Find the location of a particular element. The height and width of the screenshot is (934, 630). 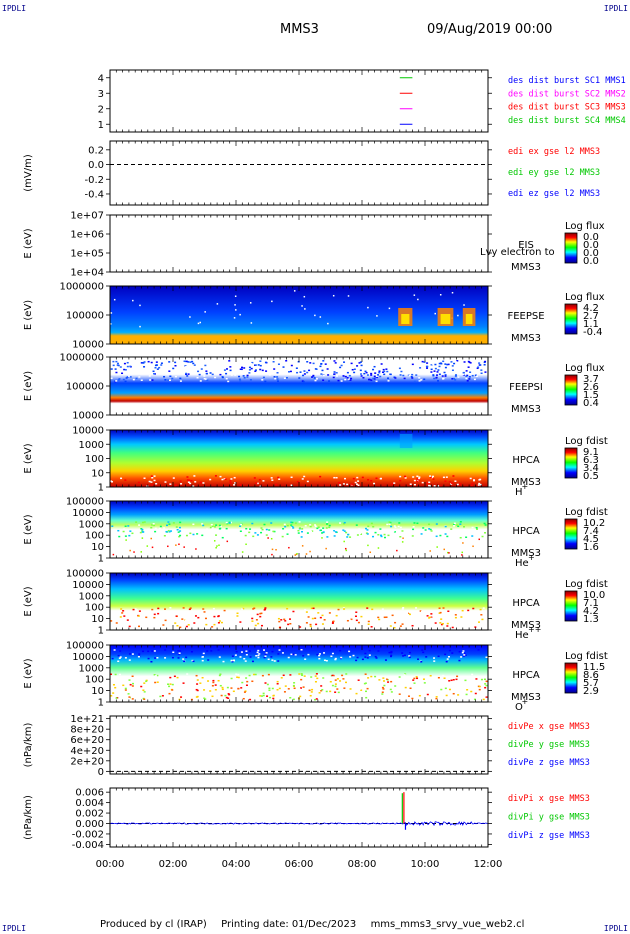

feepsi-ytick-label: 1000000 is located at coordinates (81, 358).